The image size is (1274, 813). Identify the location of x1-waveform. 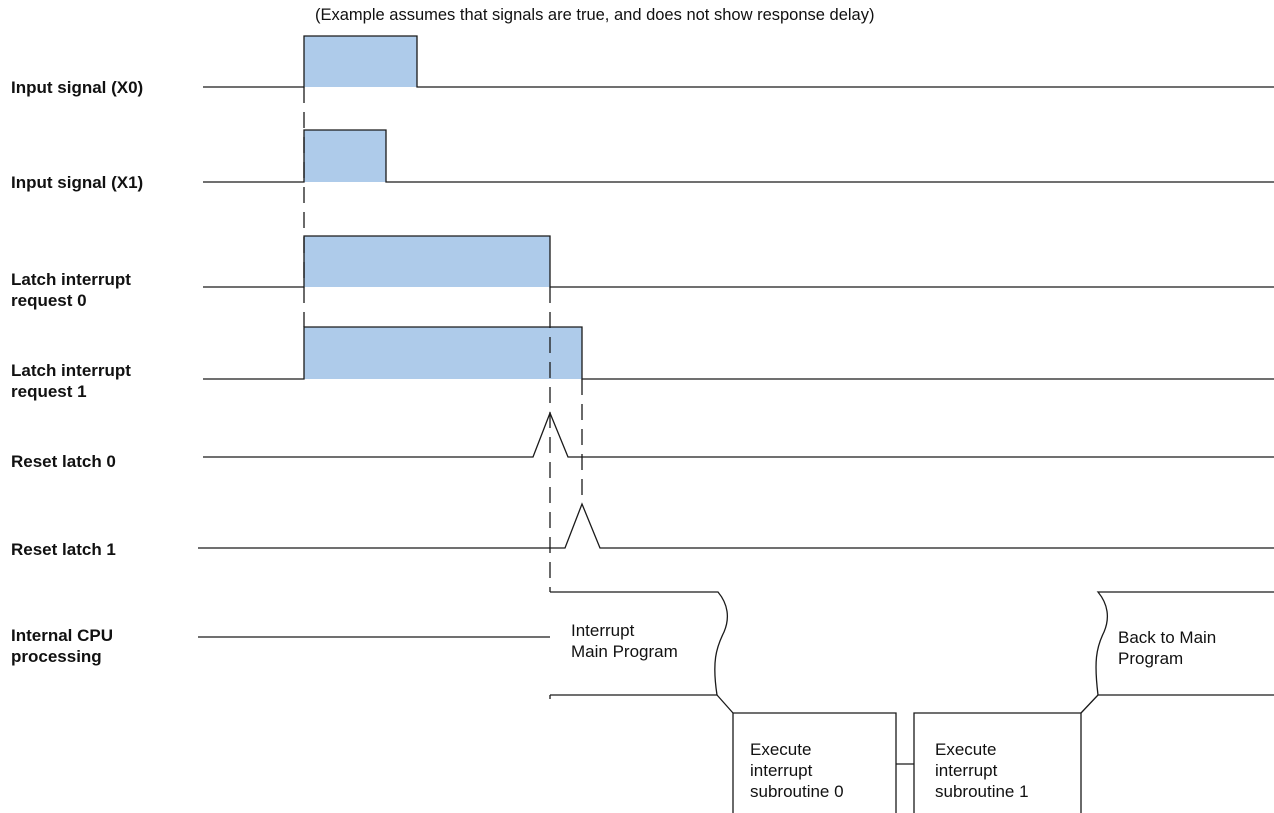
(738, 156).